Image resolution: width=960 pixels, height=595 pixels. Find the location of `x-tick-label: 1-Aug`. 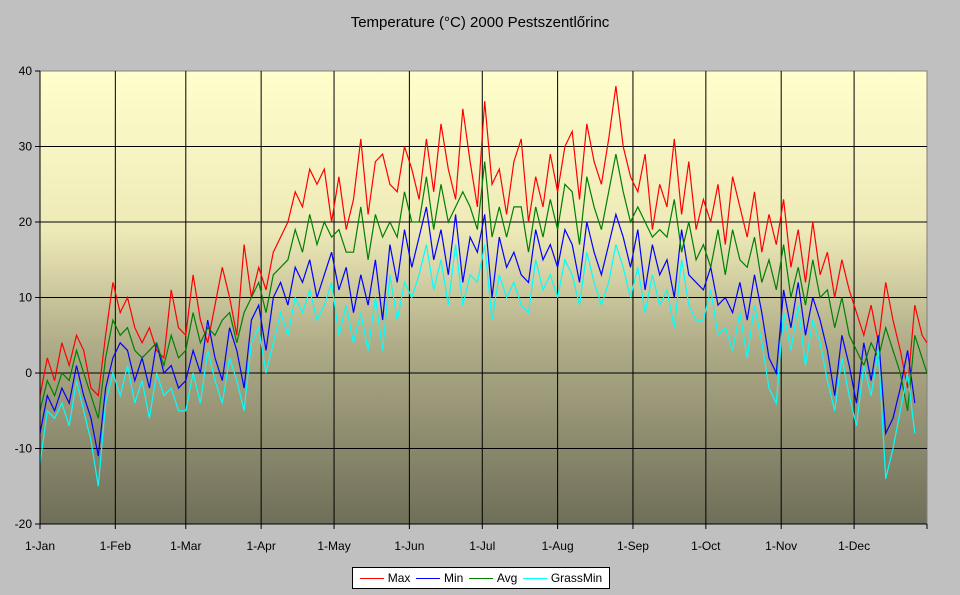

x-tick-label: 1-Aug is located at coordinates (558, 546).